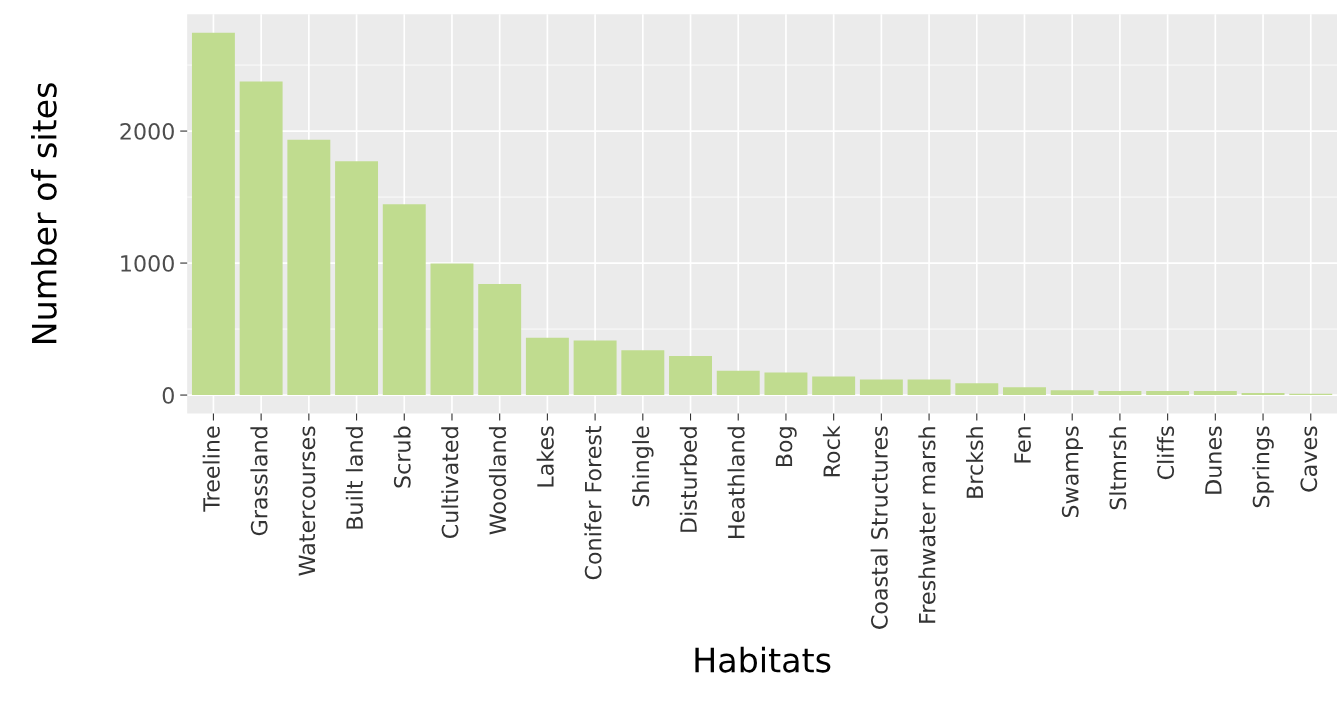 The image size is (1337, 713). What do you see at coordinates (402, 457) in the screenshot?
I see `x-tick-label: Scrub` at bounding box center [402, 457].